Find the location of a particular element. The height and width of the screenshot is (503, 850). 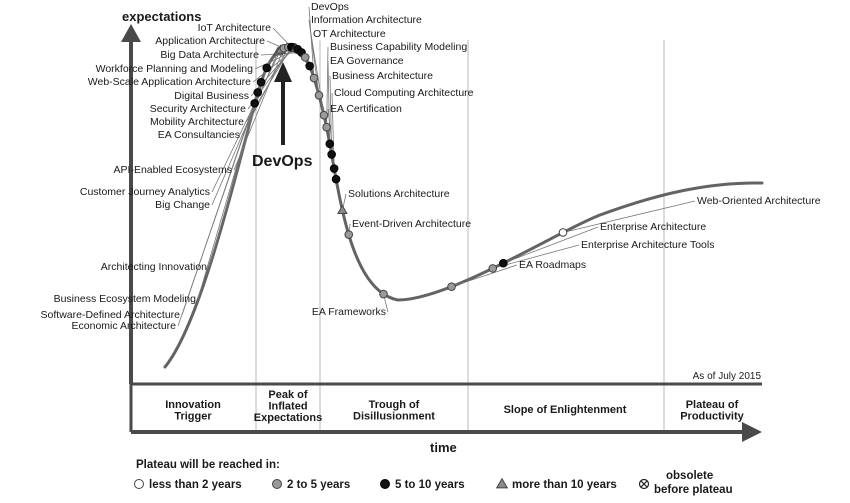

technology-label: Economic Architecture is located at coordinates (124, 326).